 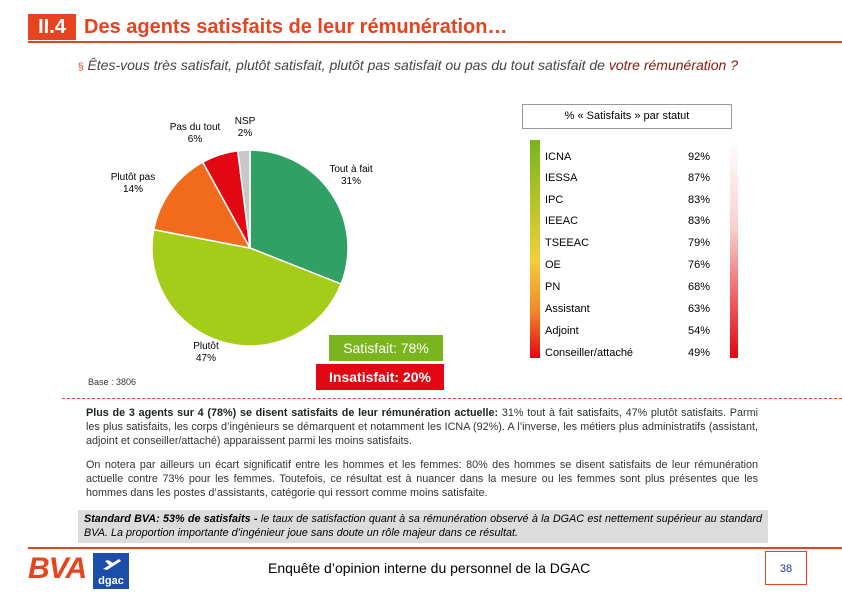 What do you see at coordinates (699, 287) in the screenshot?
I see `status-value: 68%` at bounding box center [699, 287].